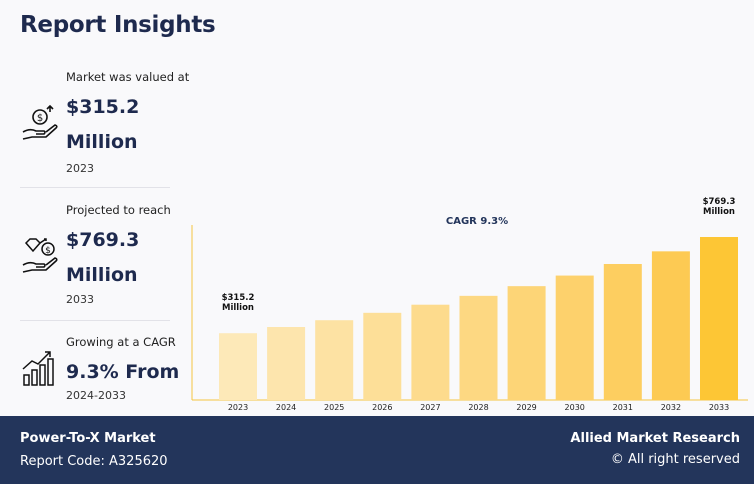 This screenshot has height=484, width=754. Describe the element at coordinates (40, 369) in the screenshot. I see `growth-chart-icon` at that location.